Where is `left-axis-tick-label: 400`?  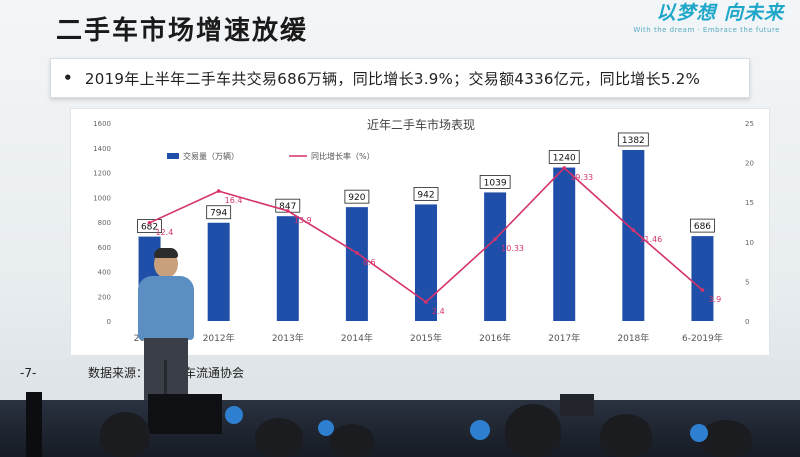 left-axis-tick-label: 400 is located at coordinates (104, 273).